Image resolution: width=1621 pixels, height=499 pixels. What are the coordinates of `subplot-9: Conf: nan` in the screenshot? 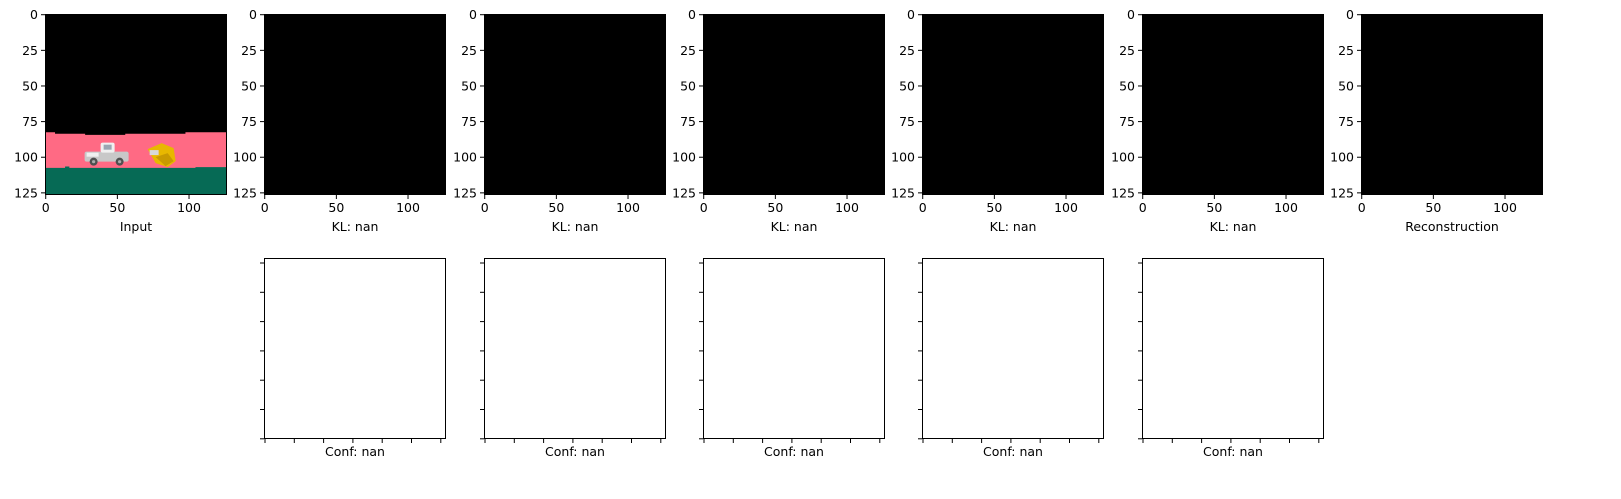 It's located at (573, 358).